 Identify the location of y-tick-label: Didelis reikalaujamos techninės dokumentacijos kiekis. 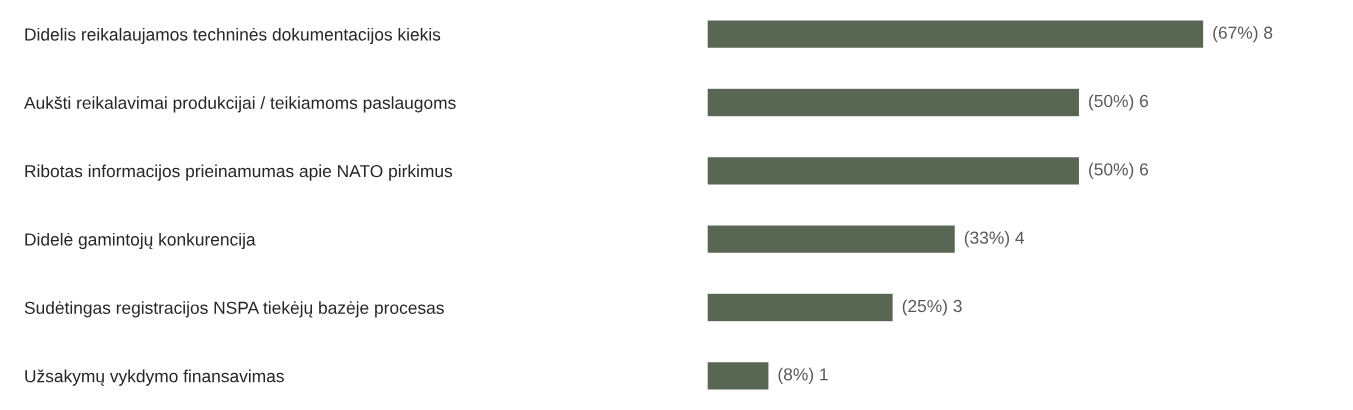
(233, 36).